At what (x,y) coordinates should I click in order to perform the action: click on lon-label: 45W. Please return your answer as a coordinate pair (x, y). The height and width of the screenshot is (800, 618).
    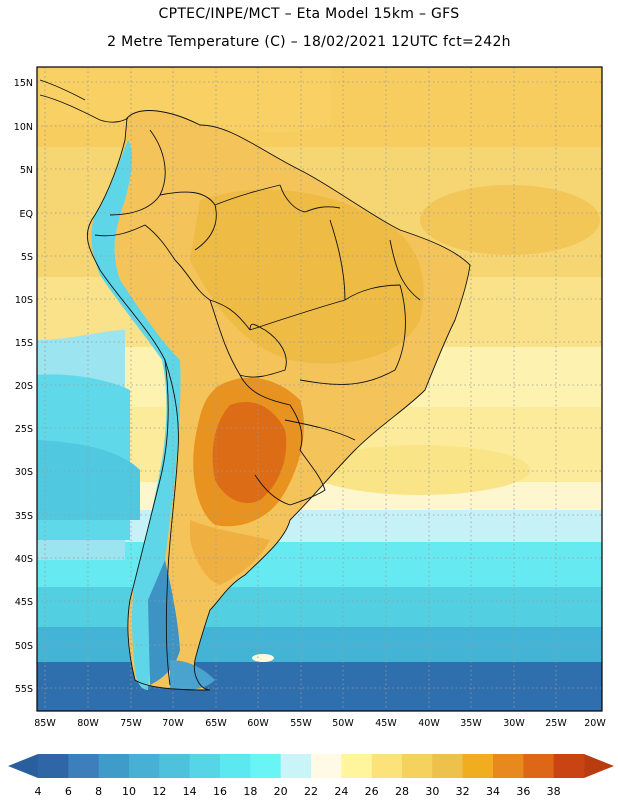
    Looking at the image, I should click on (386, 723).